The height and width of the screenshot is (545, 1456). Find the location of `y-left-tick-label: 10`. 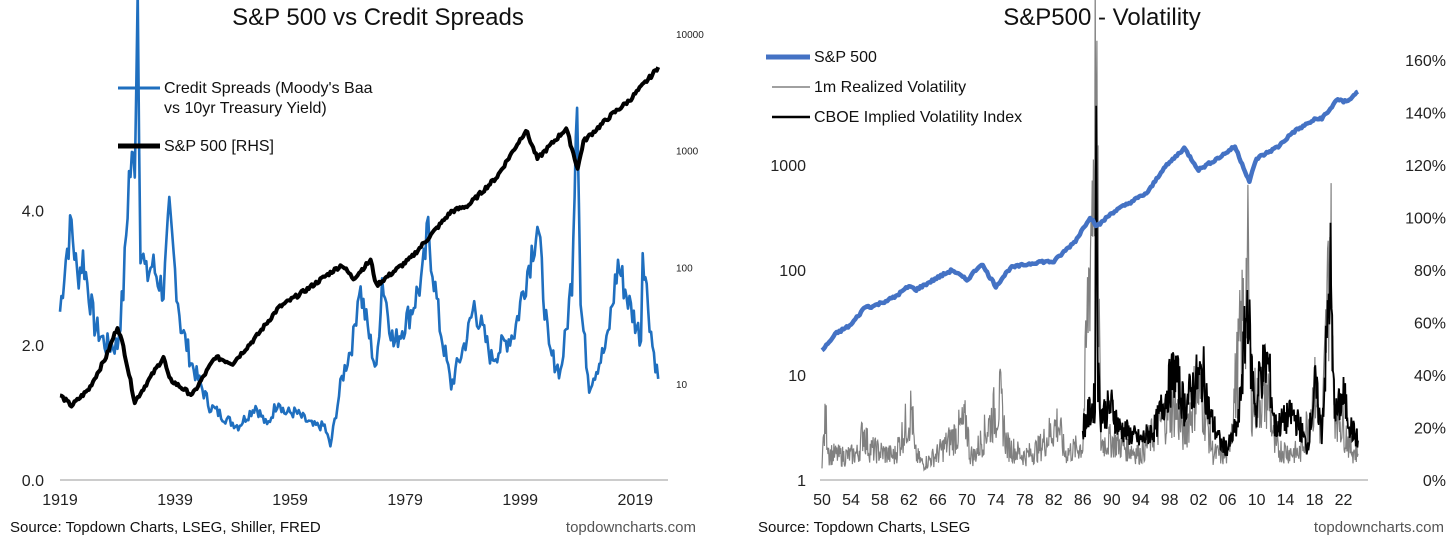

y-left-tick-label: 10 is located at coordinates (797, 376).